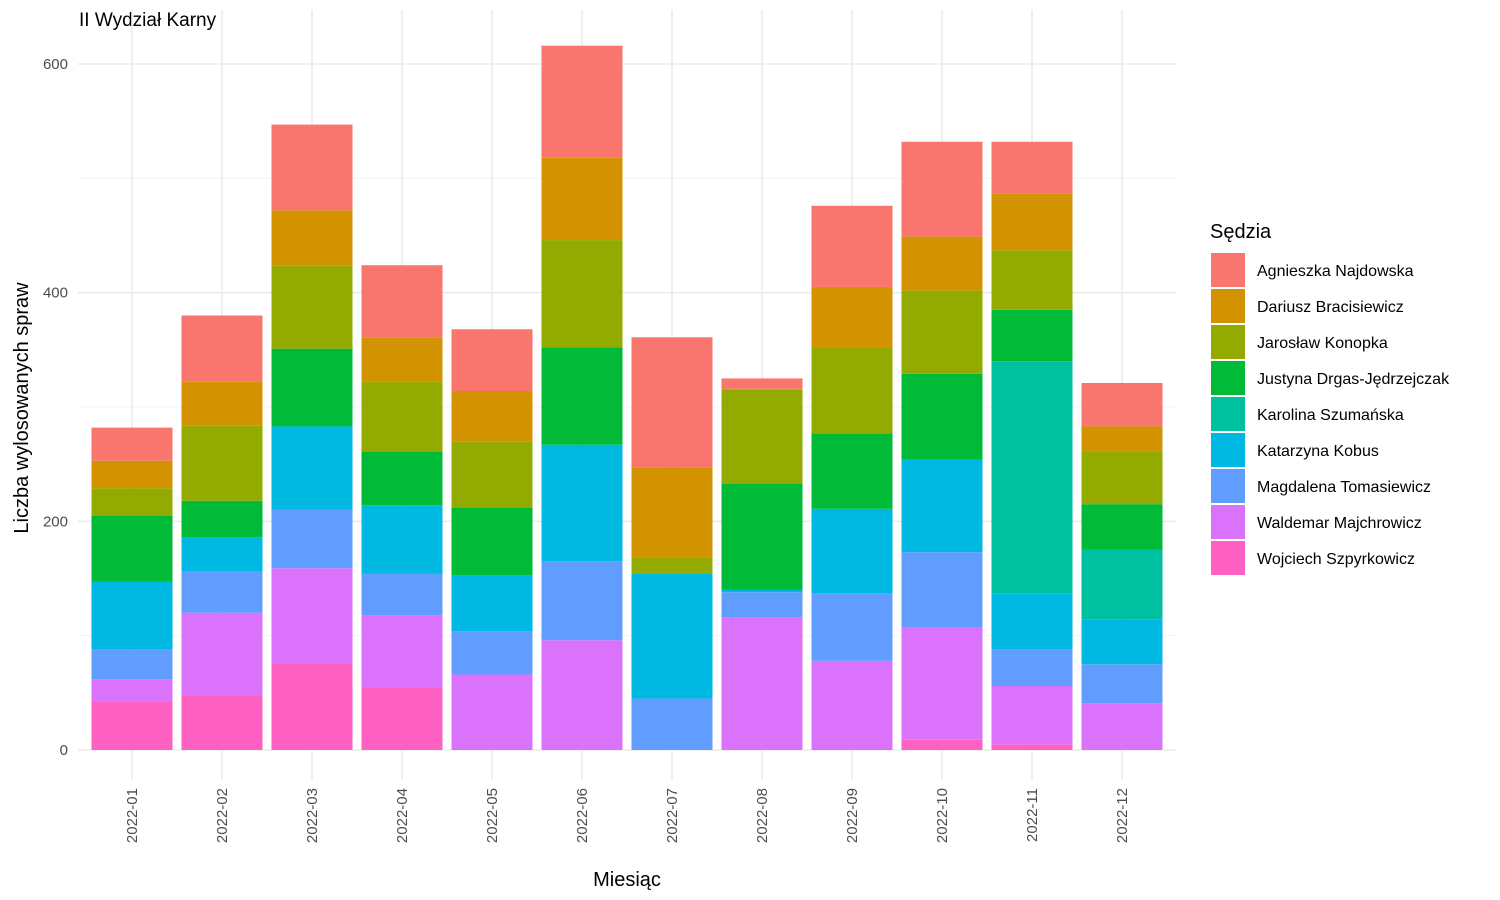 This screenshot has width=1500, height=900. What do you see at coordinates (582, 815) in the screenshot?
I see `x-tick-label: 2022-06` at bounding box center [582, 815].